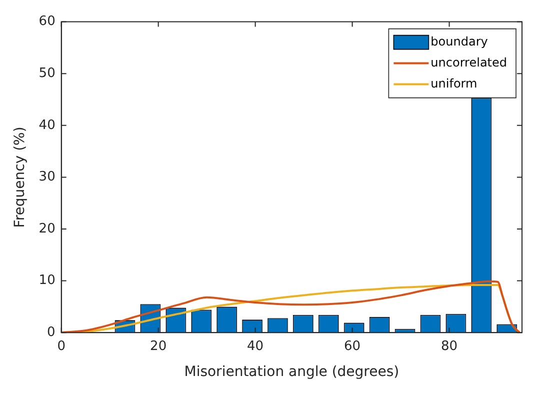 This screenshot has width=534, height=393. I want to click on legend-label: boundary, so click(459, 41).